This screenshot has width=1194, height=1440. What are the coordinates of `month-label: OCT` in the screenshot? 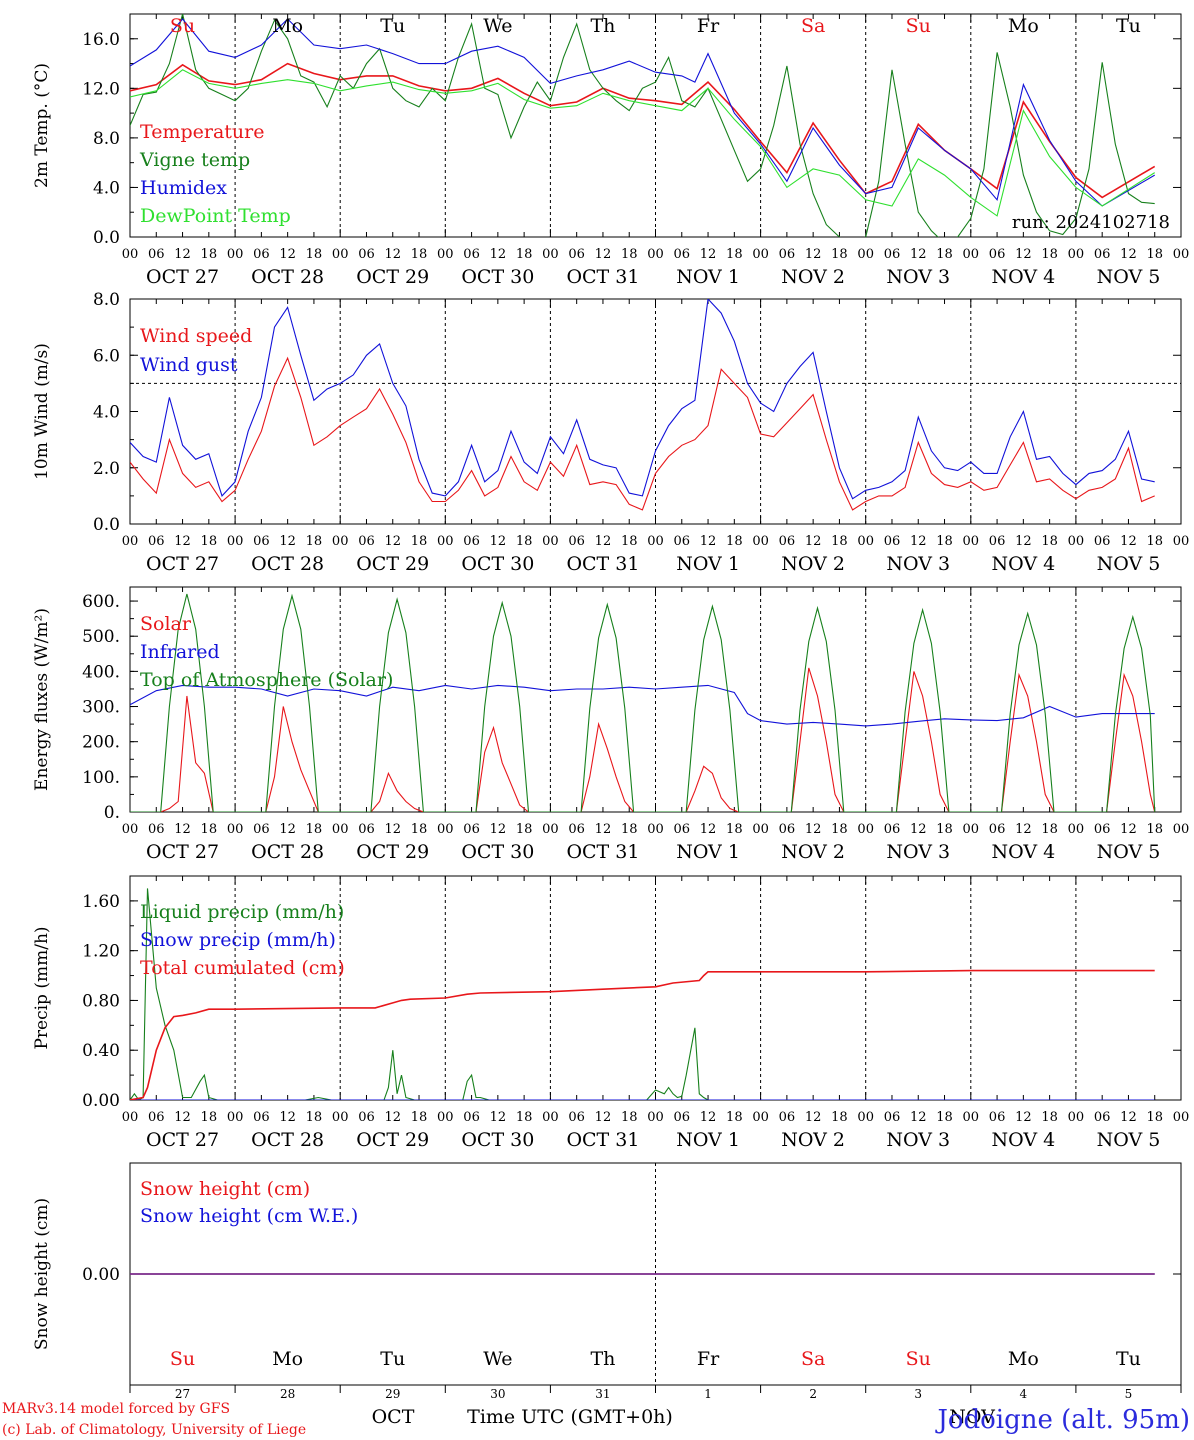 It's located at (393, 1417).